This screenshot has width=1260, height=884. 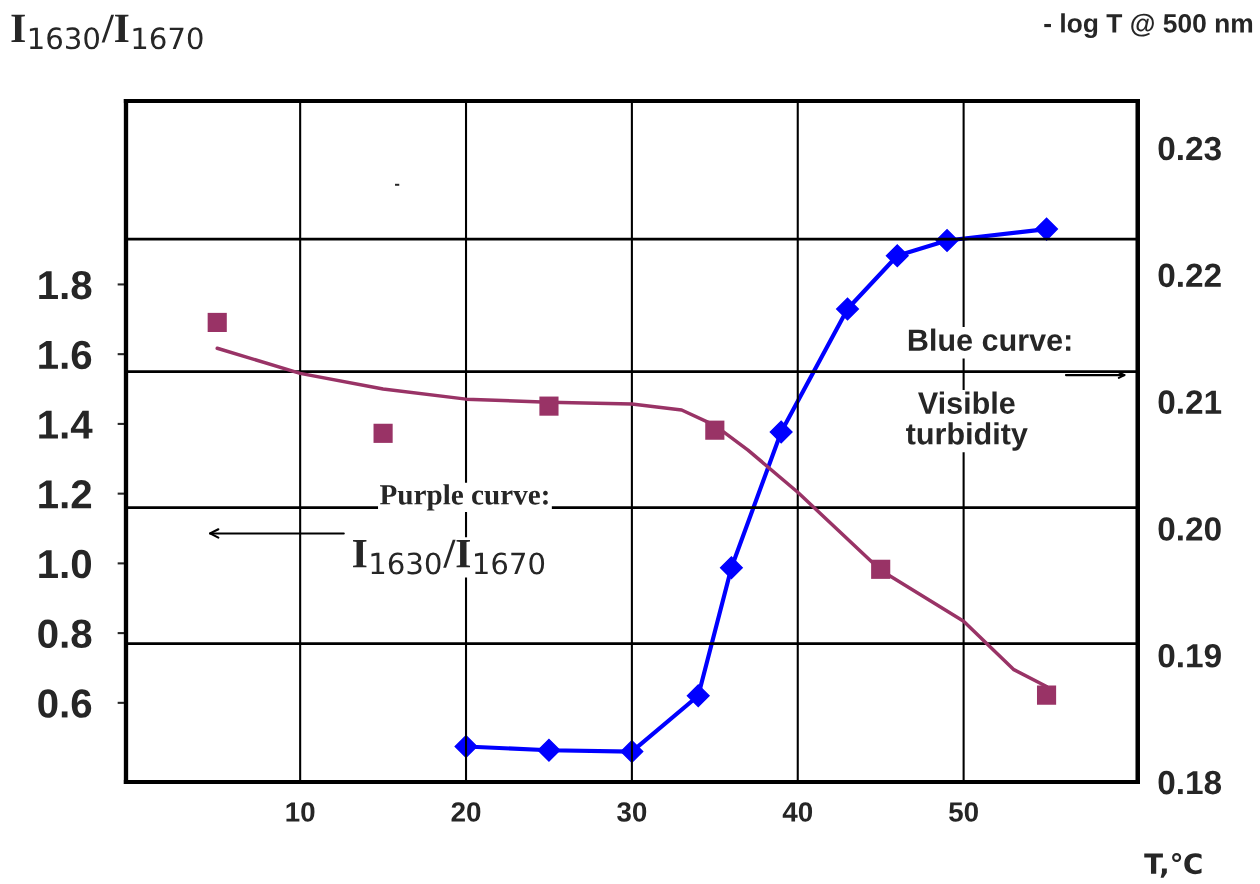 What do you see at coordinates (1173, 865) in the screenshot?
I see `x-axis-title: T,℃` at bounding box center [1173, 865].